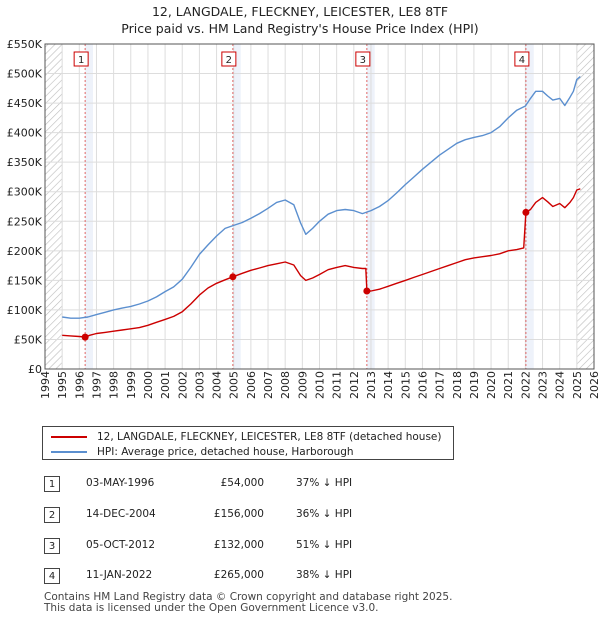  I want to click on x-tick-label: 1998, so click(114, 385).